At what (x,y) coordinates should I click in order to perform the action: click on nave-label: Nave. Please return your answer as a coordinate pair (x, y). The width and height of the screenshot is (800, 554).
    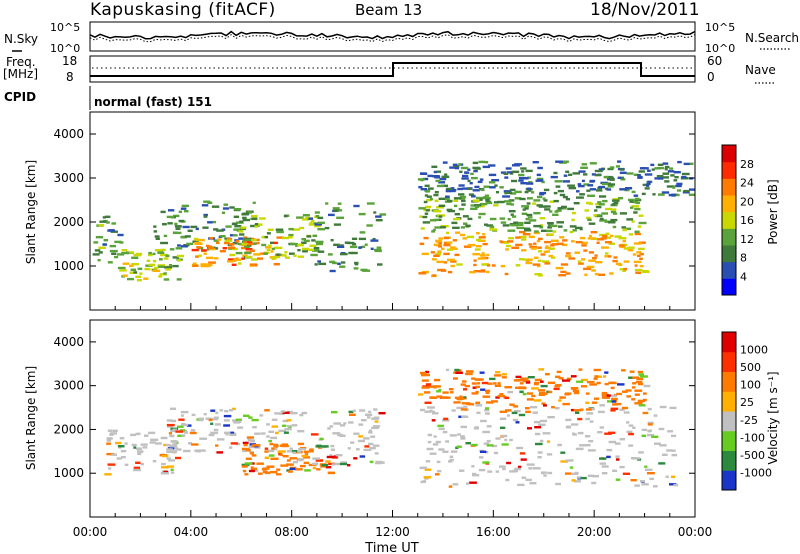
    Looking at the image, I should click on (760, 70).